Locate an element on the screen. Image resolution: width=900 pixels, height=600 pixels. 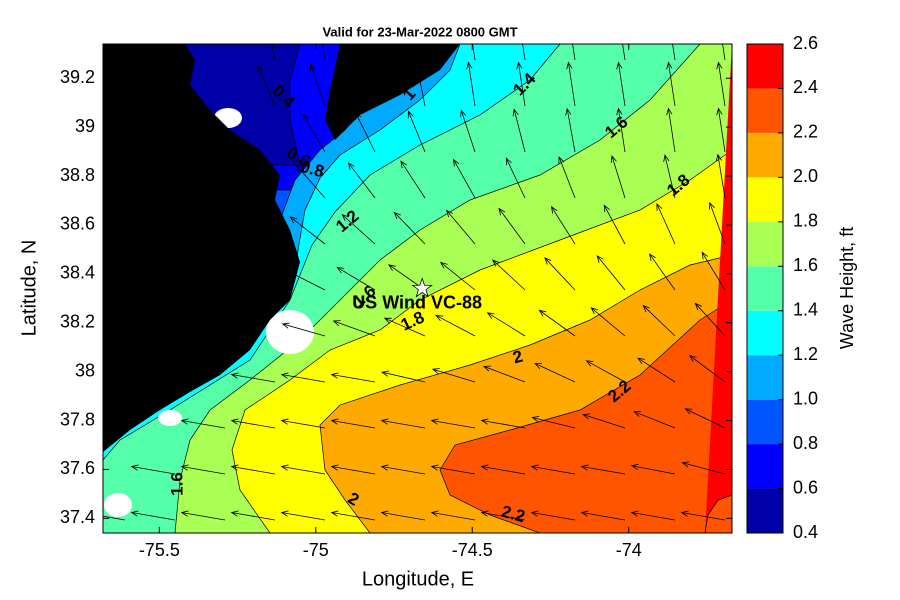
x-tick-label: -75 is located at coordinates (316, 550).